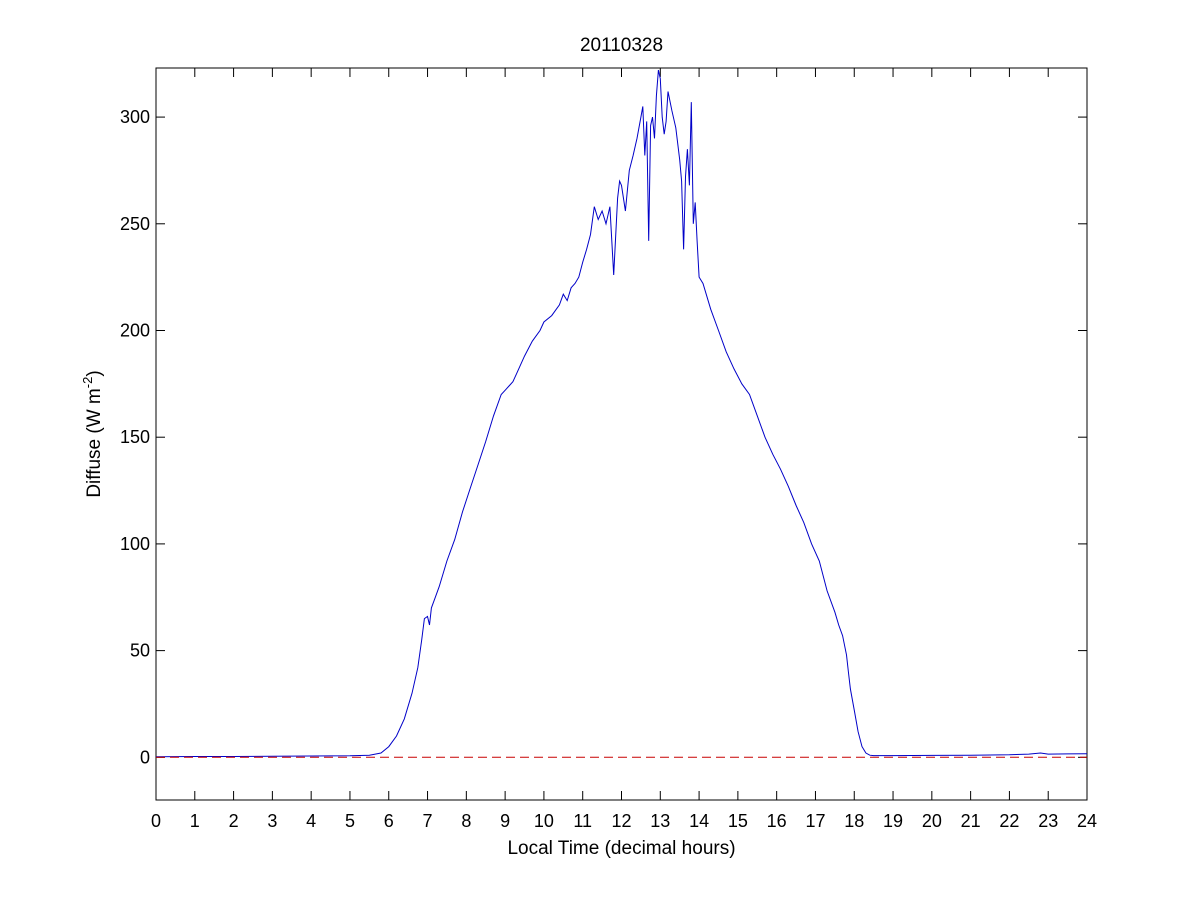 The image size is (1201, 900). What do you see at coordinates (777, 821) in the screenshot?
I see `x-tick-label: 16` at bounding box center [777, 821].